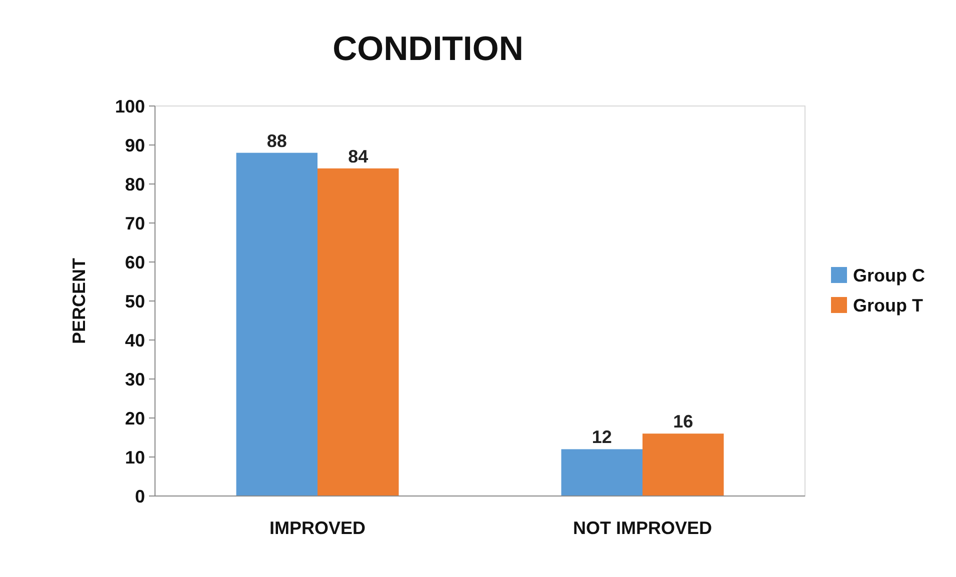 This screenshot has height=577, width=956. What do you see at coordinates (642, 528) in the screenshot?
I see `x-tick-label: NOT IMPROVED` at bounding box center [642, 528].